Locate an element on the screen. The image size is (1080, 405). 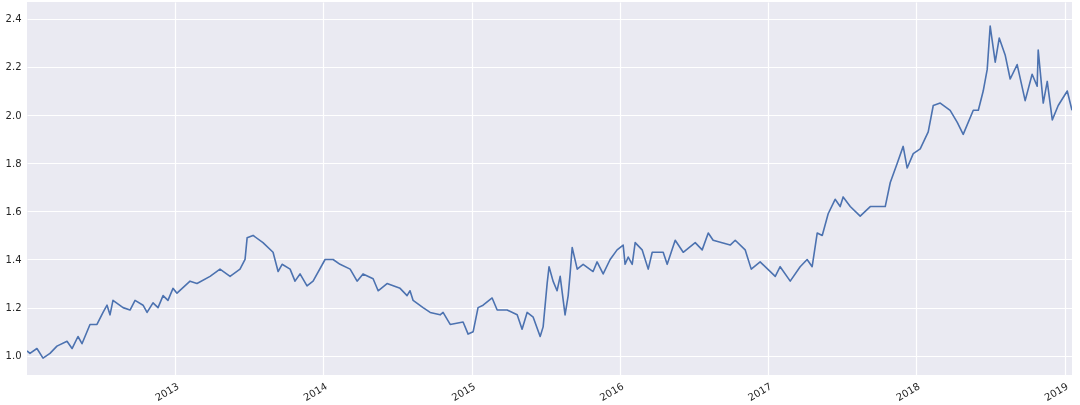
y-tick-label: 1.2 is located at coordinates (13, 308).